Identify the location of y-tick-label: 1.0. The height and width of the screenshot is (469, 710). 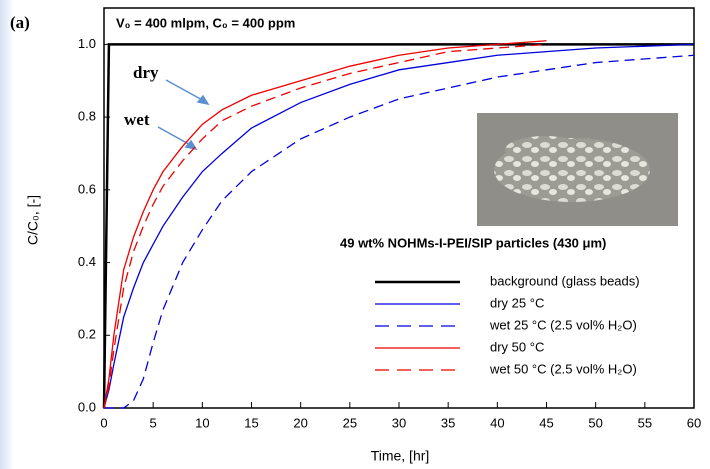
(87, 43).